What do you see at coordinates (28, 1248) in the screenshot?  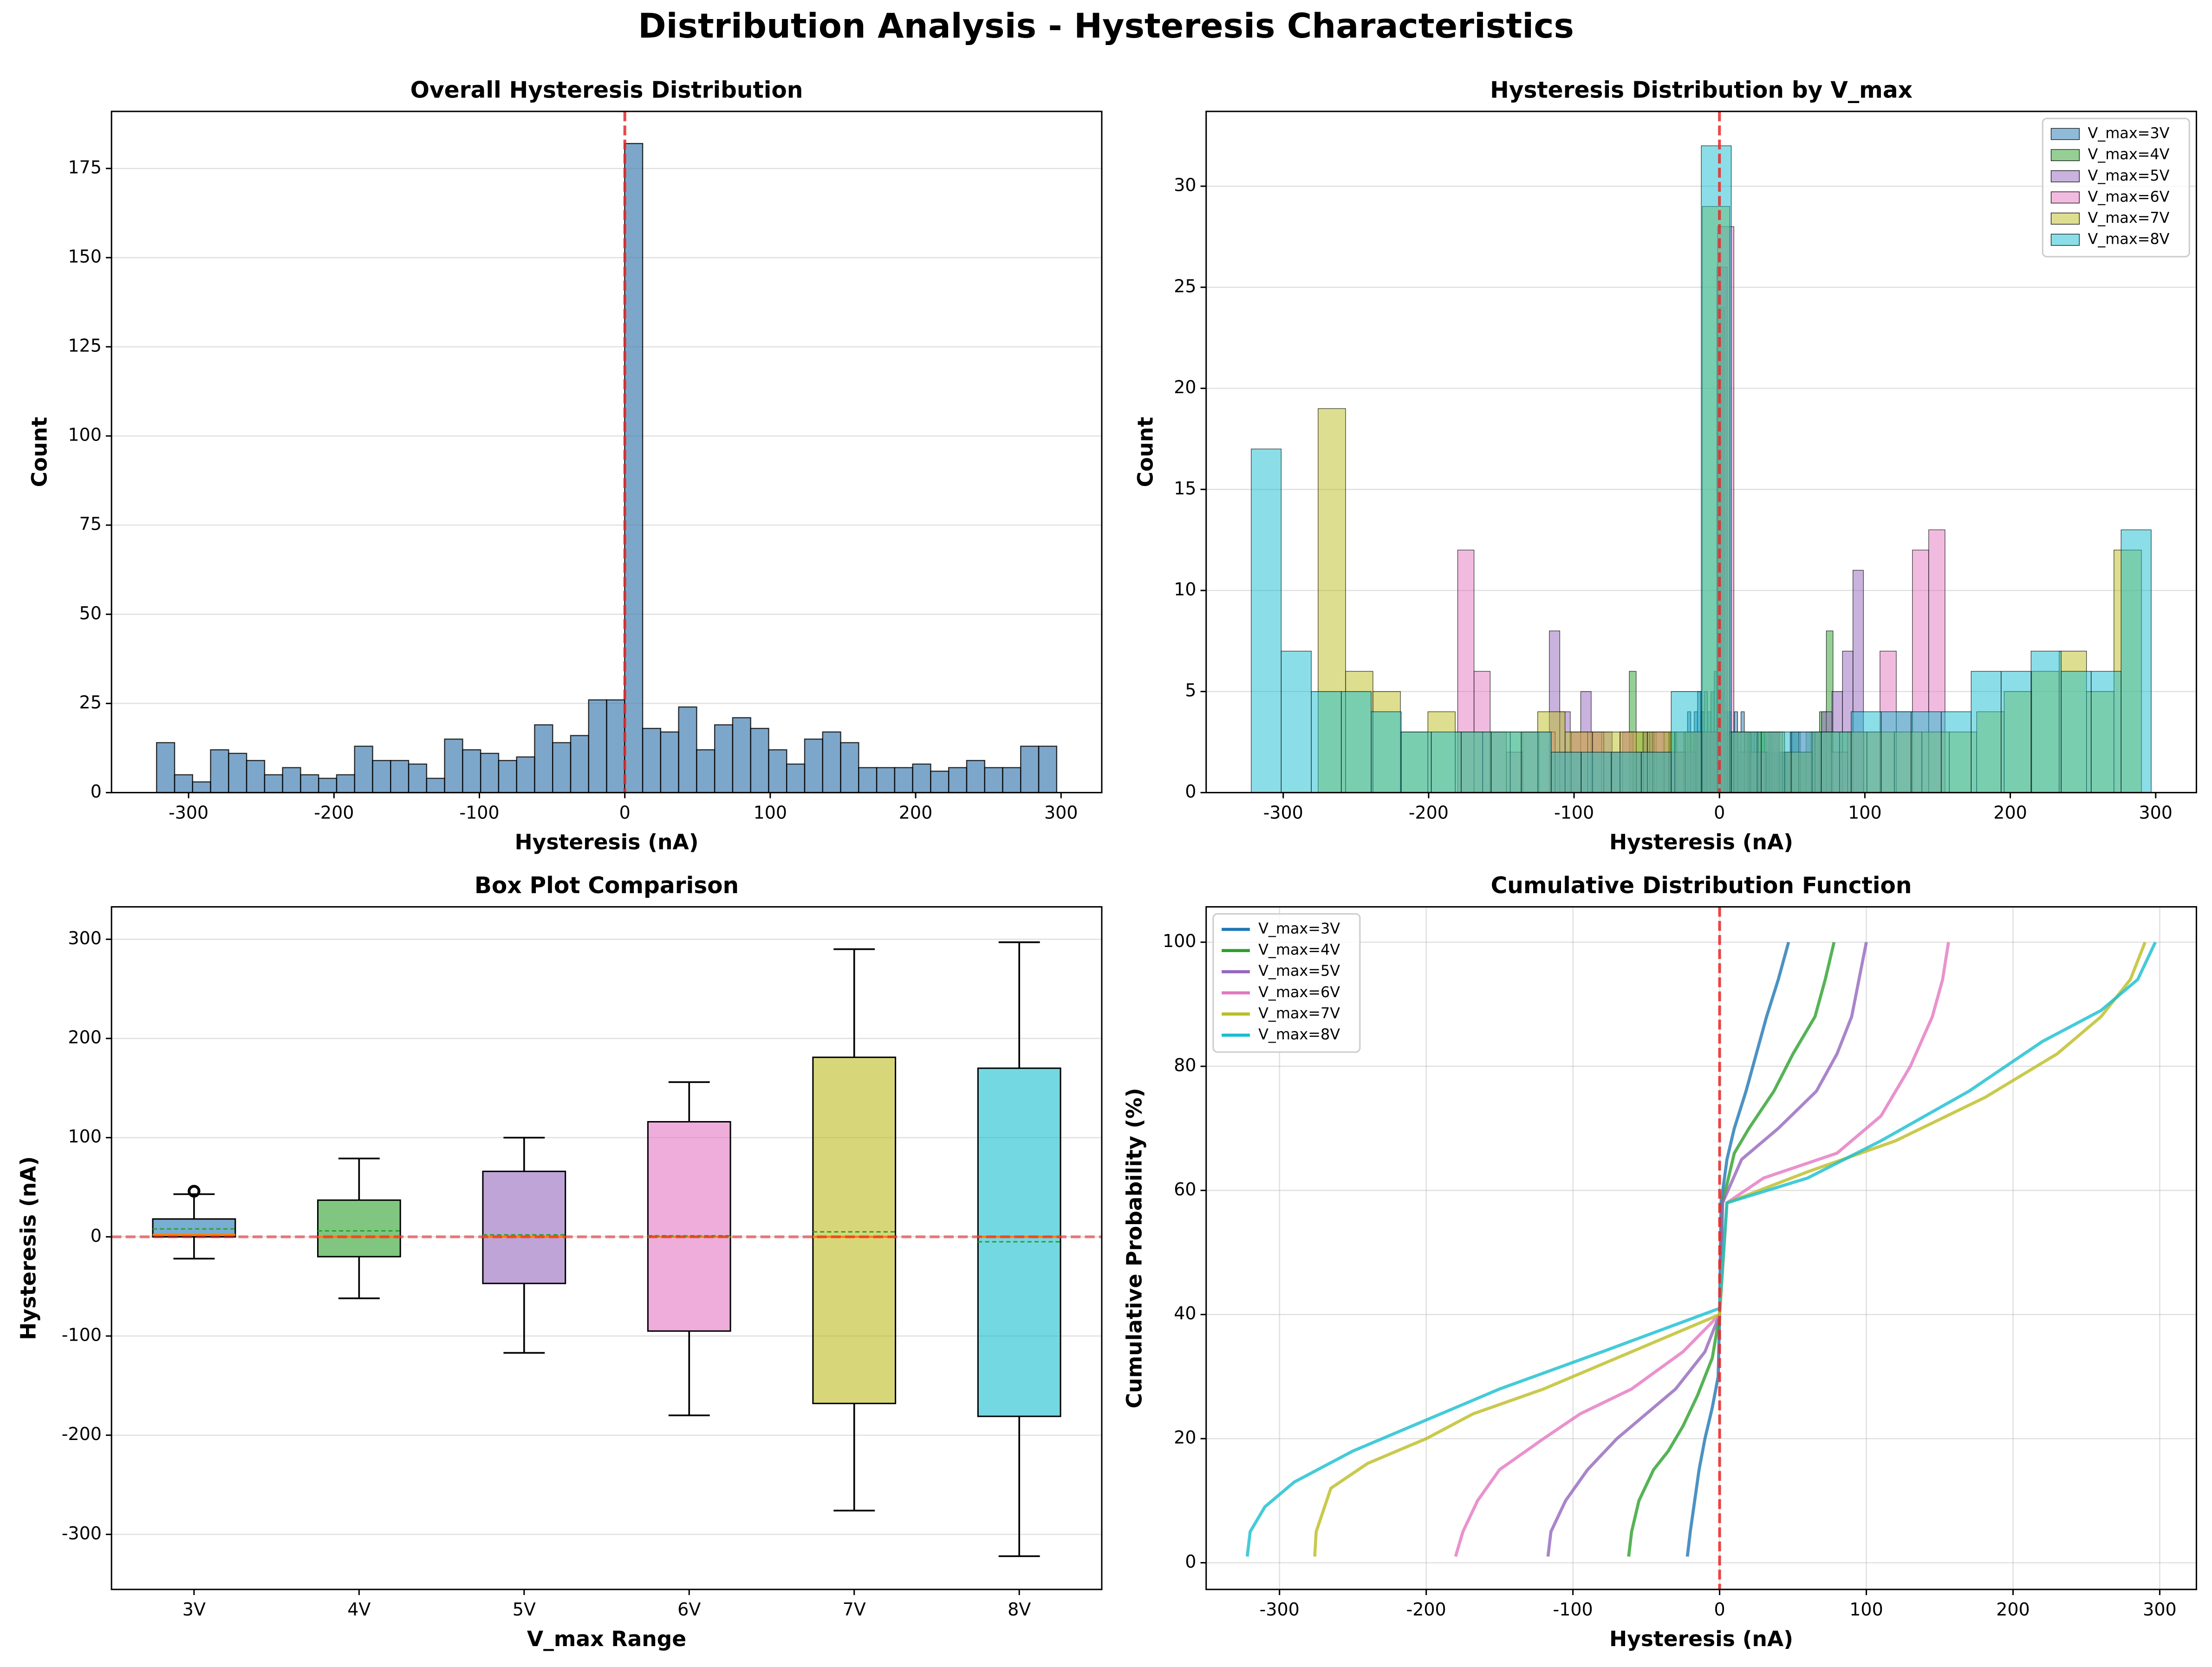 I see `y-axis-label: Hysteresis (nA)` at bounding box center [28, 1248].